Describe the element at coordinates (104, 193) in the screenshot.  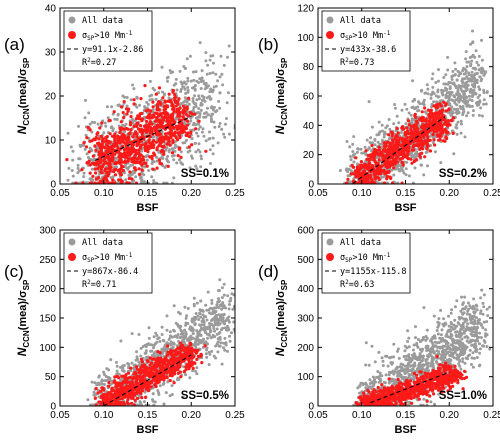
I see `x-tick-label: 0.10` at that location.